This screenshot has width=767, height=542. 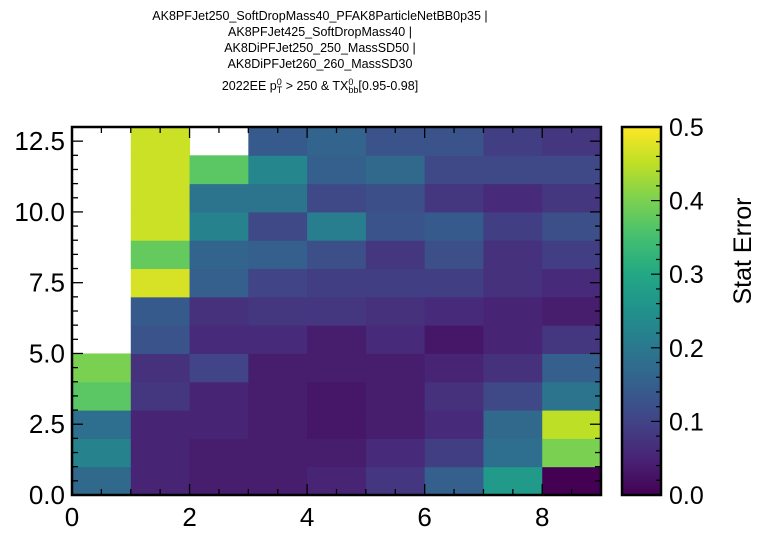 What do you see at coordinates (39, 212) in the screenshot?
I see `y-tick-label: 10.0` at bounding box center [39, 212].